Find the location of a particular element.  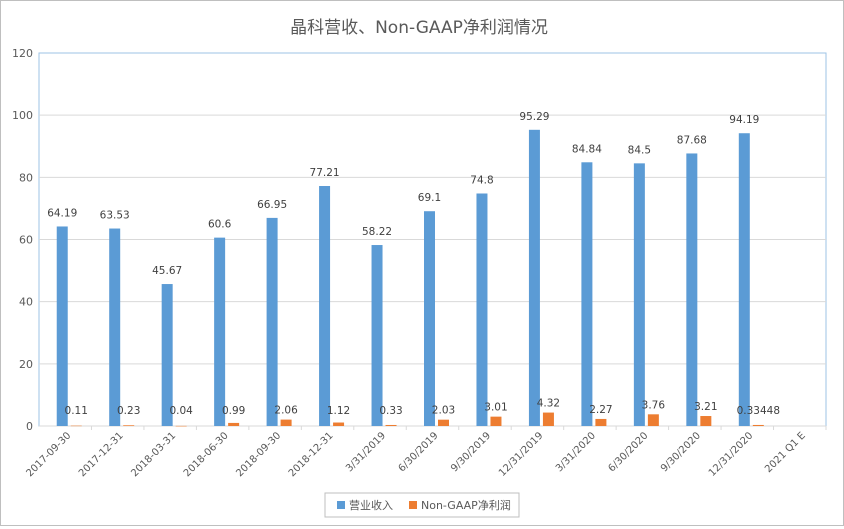

data-label-net-profit: 1.12 is located at coordinates (338, 411).